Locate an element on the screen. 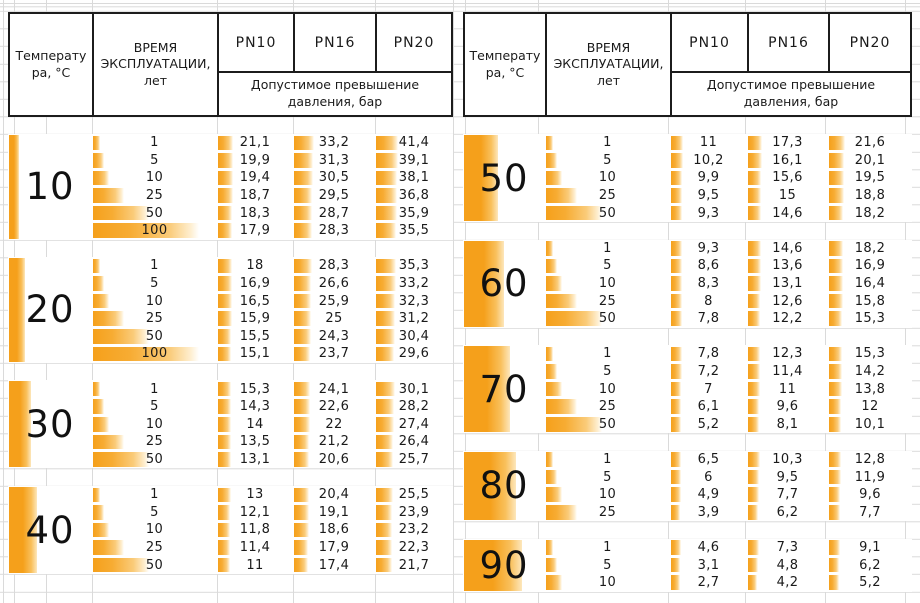  pn10-cell: 11,8 is located at coordinates (255, 530).